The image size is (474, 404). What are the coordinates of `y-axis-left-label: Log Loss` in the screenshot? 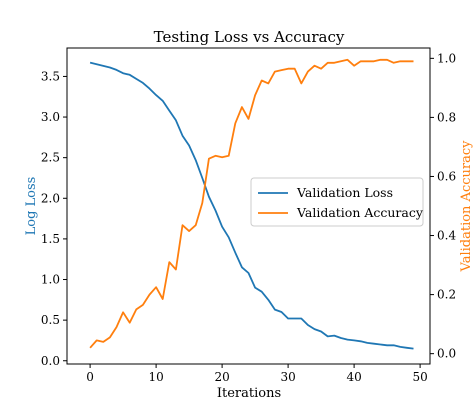 It's located at (31, 206).